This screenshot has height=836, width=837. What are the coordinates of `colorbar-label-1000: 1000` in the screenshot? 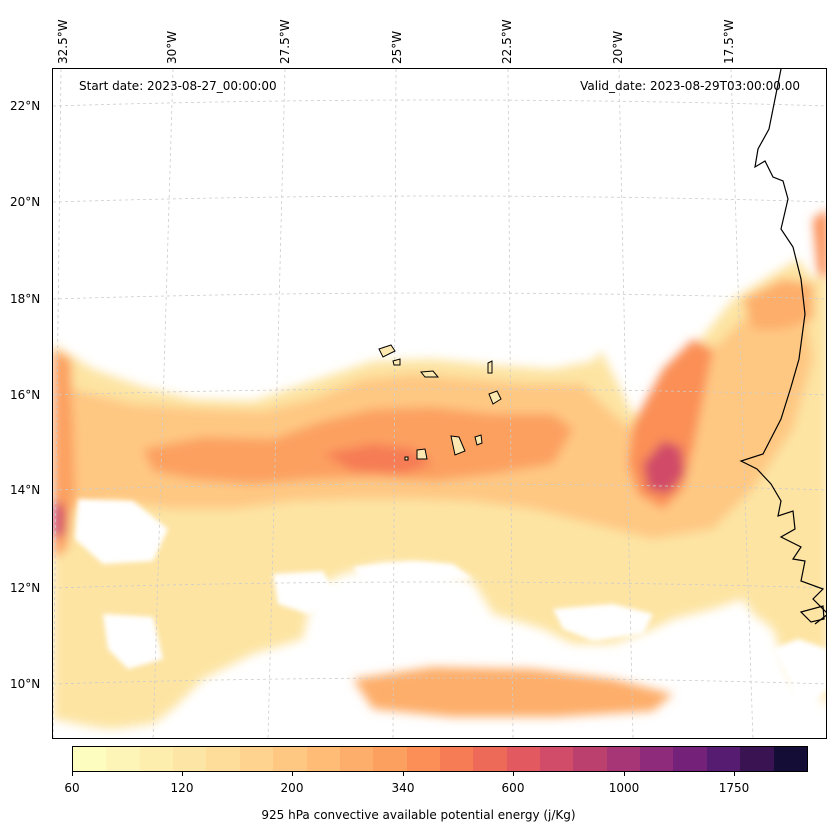 It's located at (624, 788).